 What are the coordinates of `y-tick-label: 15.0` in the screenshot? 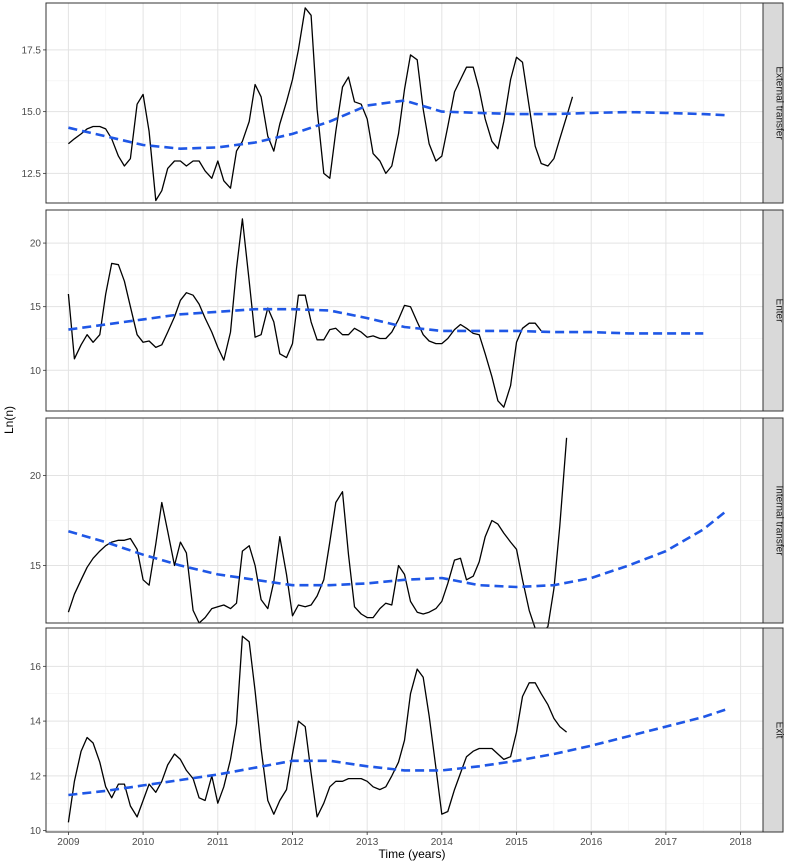 It's located at (32, 112).